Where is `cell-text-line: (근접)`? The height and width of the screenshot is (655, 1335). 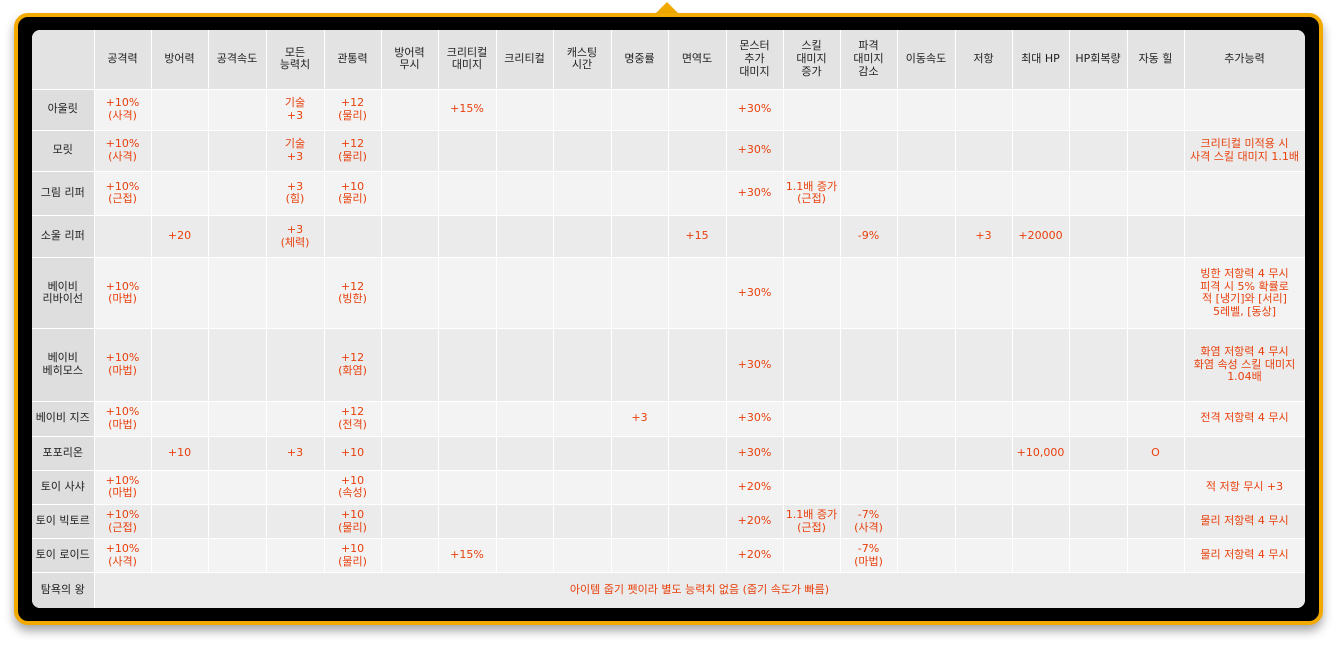 cell-text-line: (근접) is located at coordinates (811, 199).